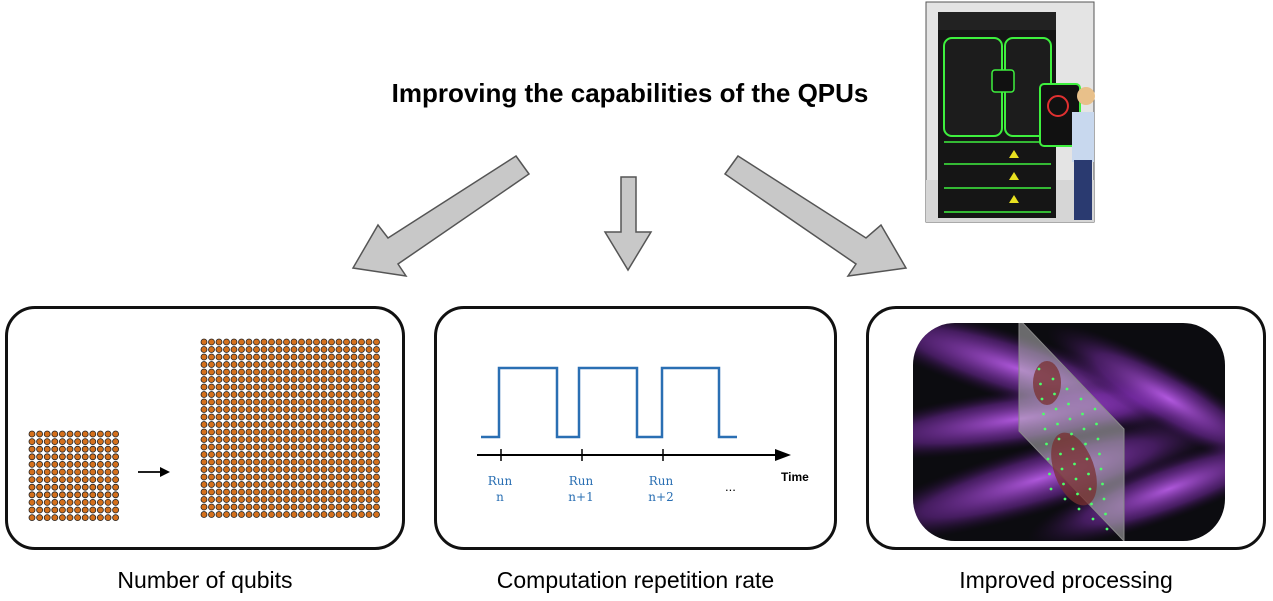 Image resolution: width=1273 pixels, height=601 pixels. Describe the element at coordinates (630, 93) in the screenshot. I see `diagram-title: Improving the capabilities of the QPUs` at that location.